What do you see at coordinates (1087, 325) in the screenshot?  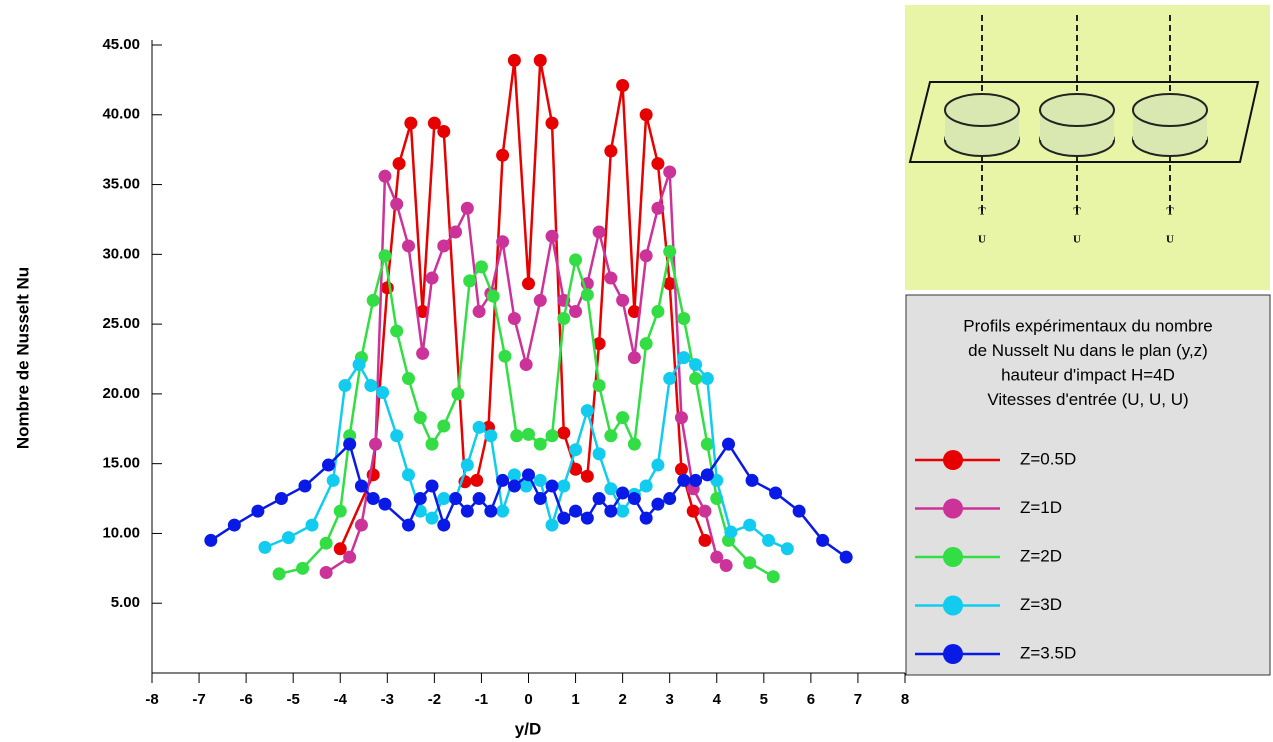 I see `legend-title: Profils expérimentaux du nombre` at bounding box center [1087, 325].